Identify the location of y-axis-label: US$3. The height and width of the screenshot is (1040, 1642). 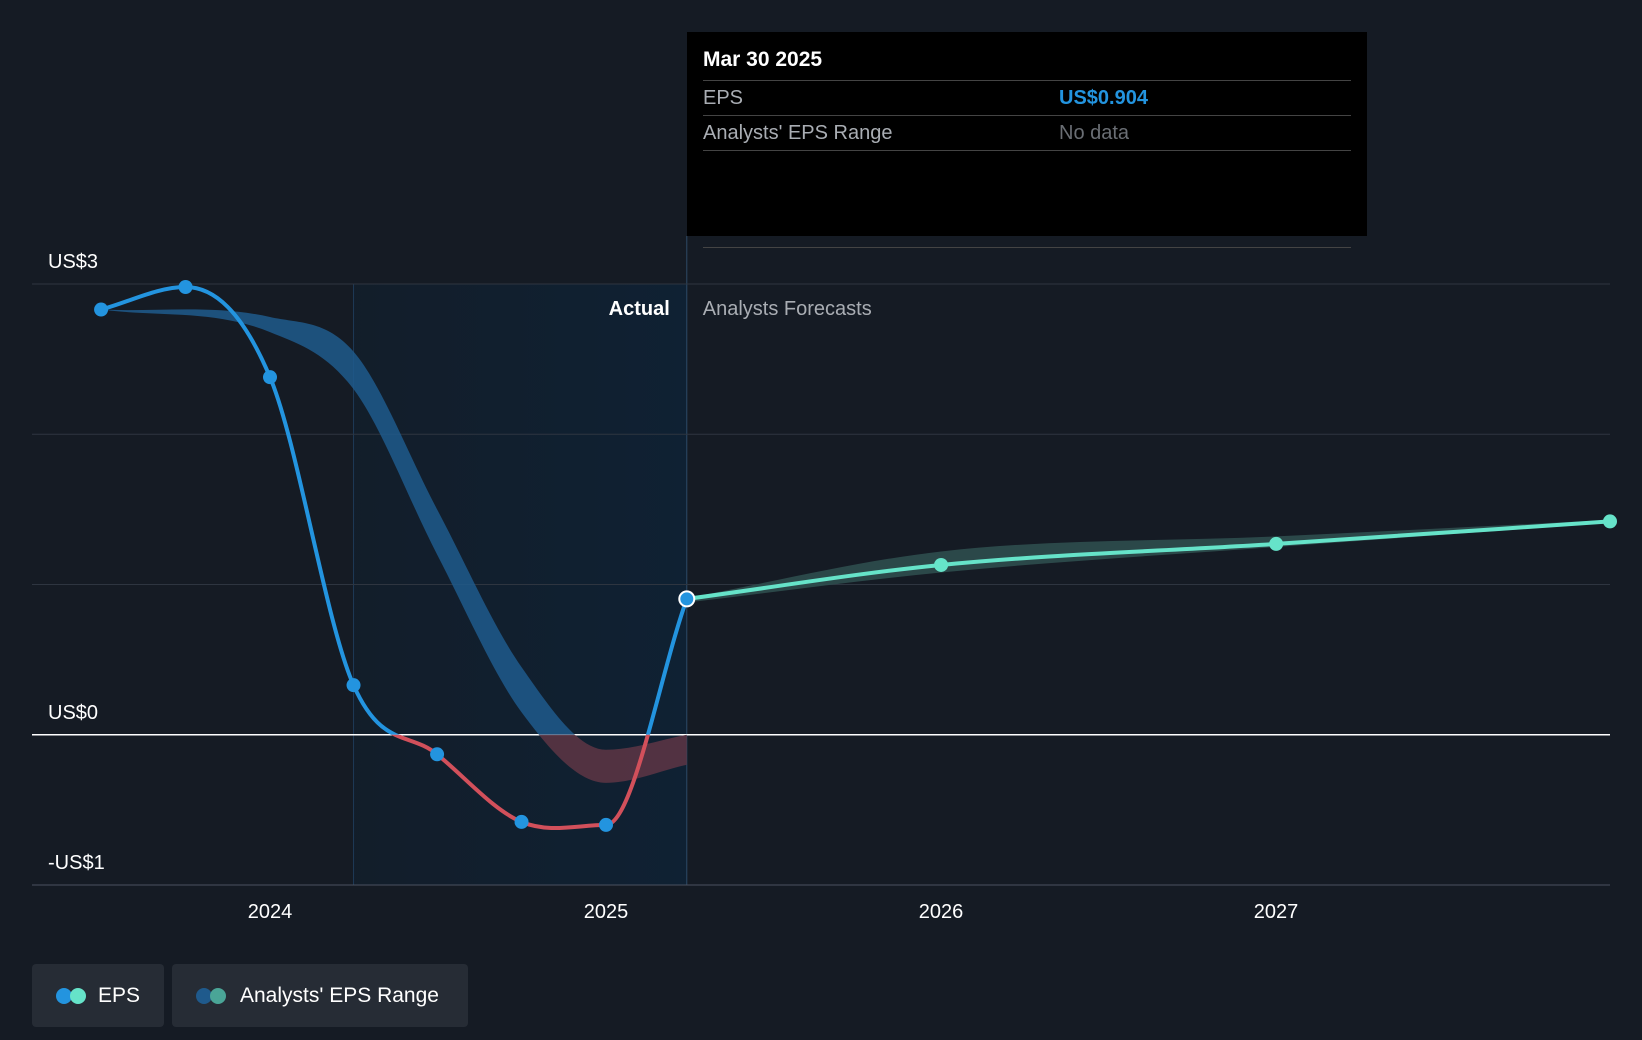
(73, 262).